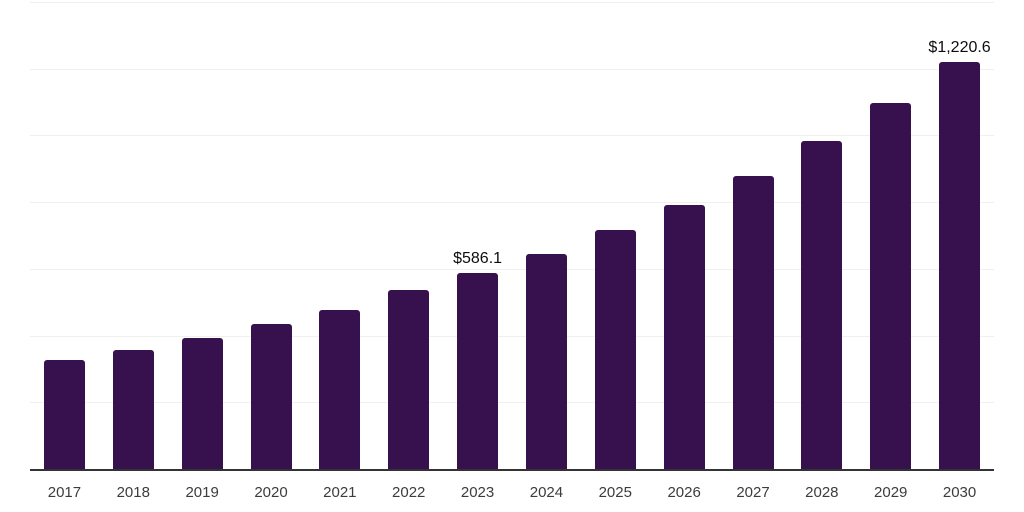 The width and height of the screenshot is (1024, 512). What do you see at coordinates (546, 492) in the screenshot?
I see `x-tick-label-2024: 2024` at bounding box center [546, 492].